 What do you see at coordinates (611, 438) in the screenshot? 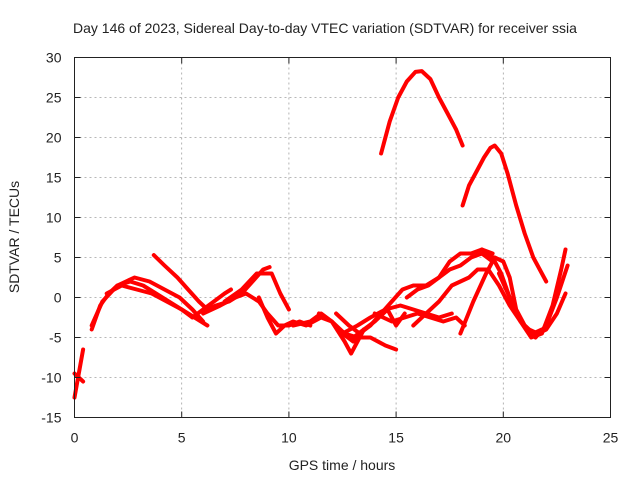
I see `x-tick-label: 25` at bounding box center [611, 438].